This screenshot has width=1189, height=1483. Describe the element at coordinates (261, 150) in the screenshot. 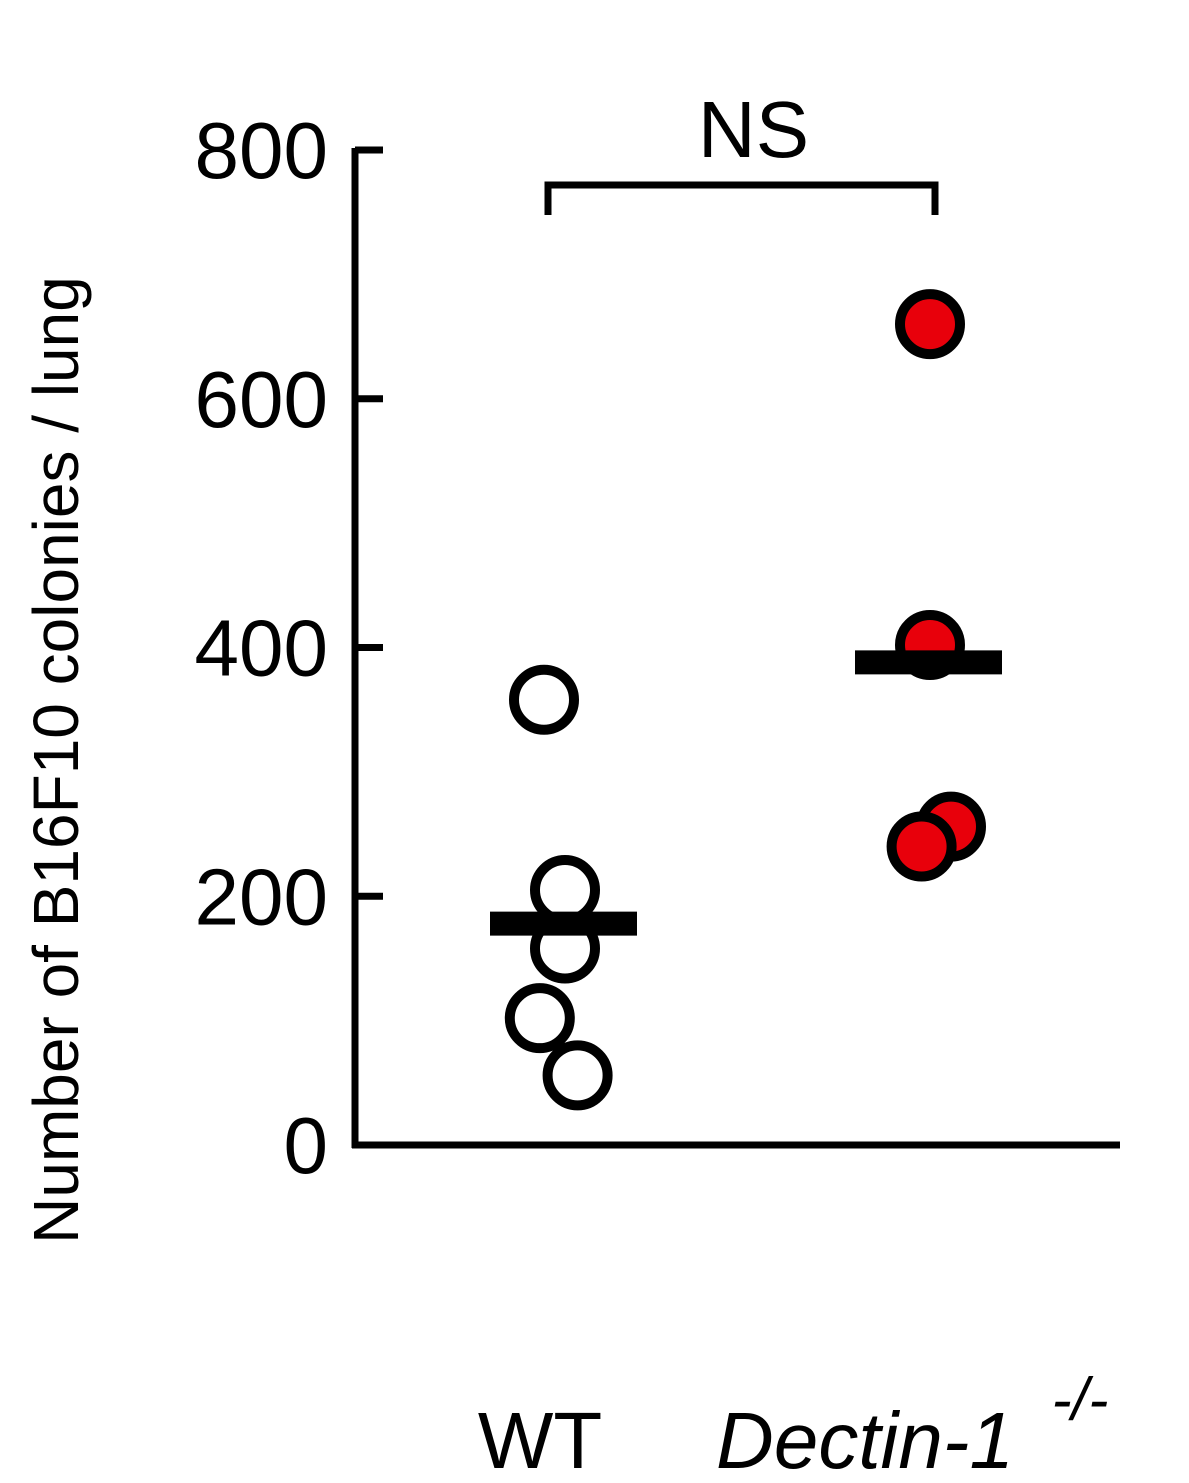

I see `y-tick-label: 800` at that location.